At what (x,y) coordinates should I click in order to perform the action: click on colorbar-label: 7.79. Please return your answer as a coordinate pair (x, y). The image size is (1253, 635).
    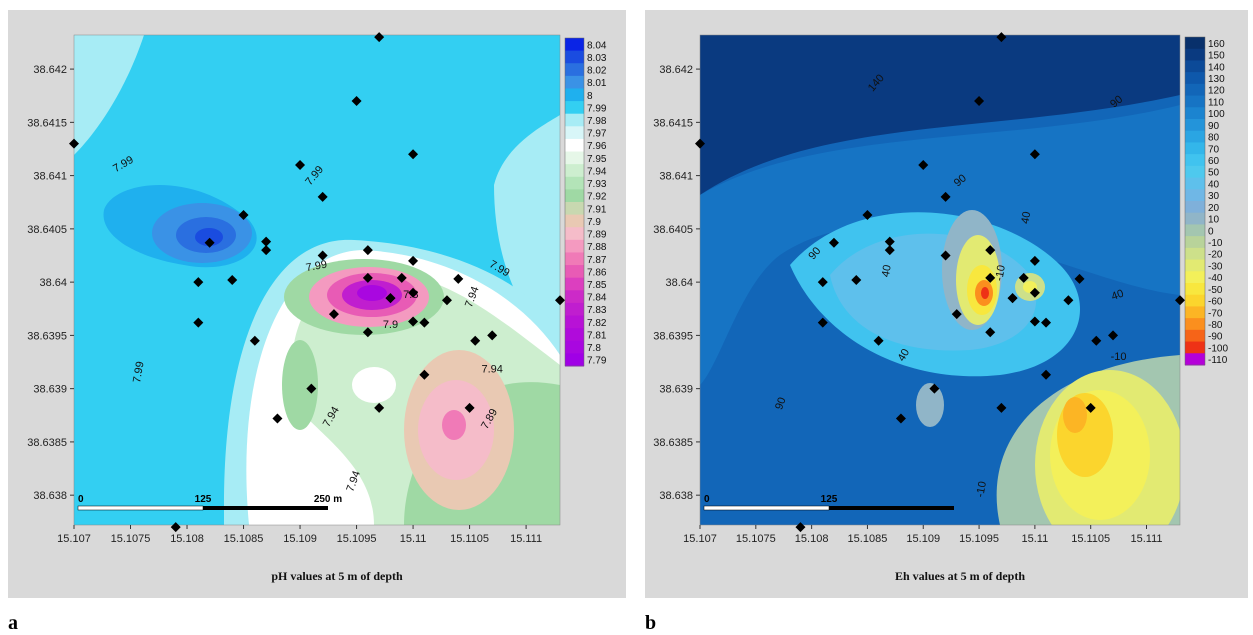
    Looking at the image, I should click on (597, 361).